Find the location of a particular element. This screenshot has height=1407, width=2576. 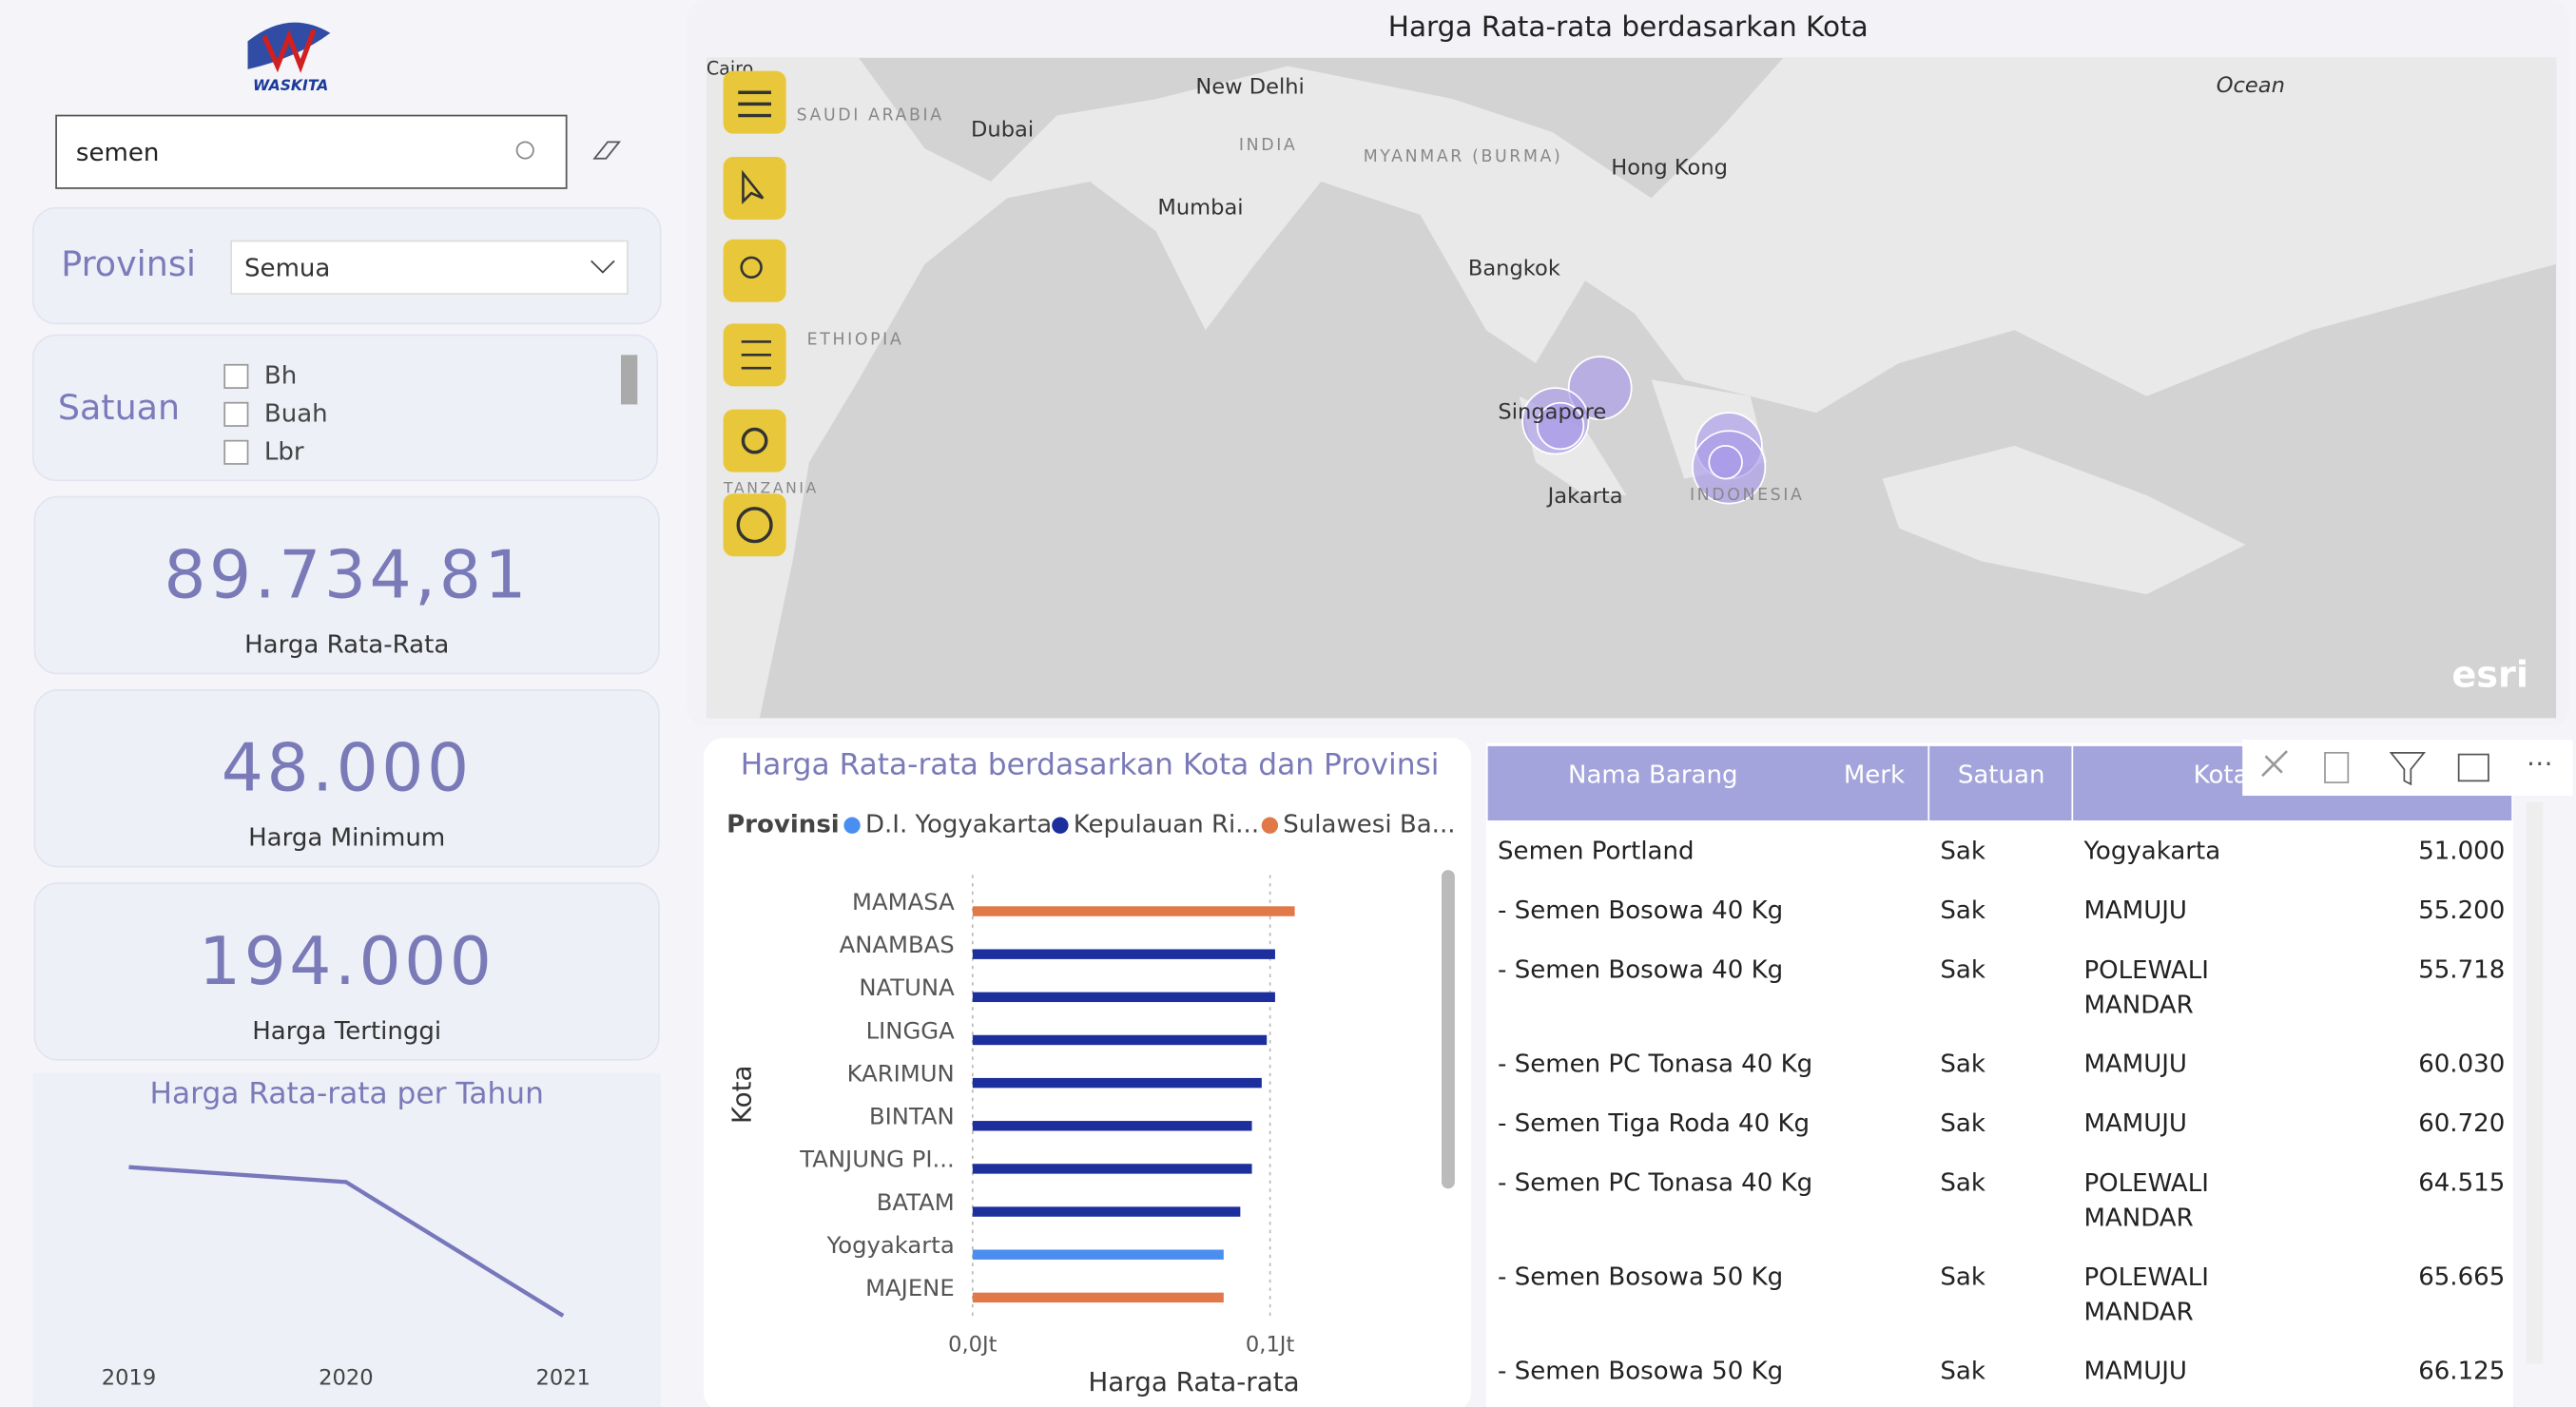

cell: 55.718 is located at coordinates (2461, 970).